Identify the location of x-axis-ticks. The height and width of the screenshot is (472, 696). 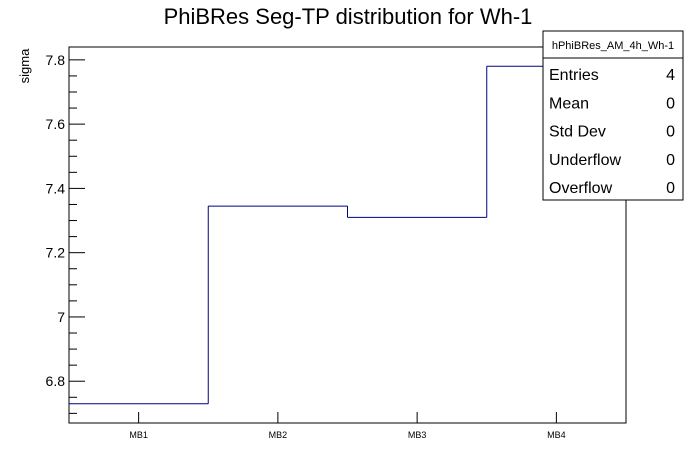
(347, 417).